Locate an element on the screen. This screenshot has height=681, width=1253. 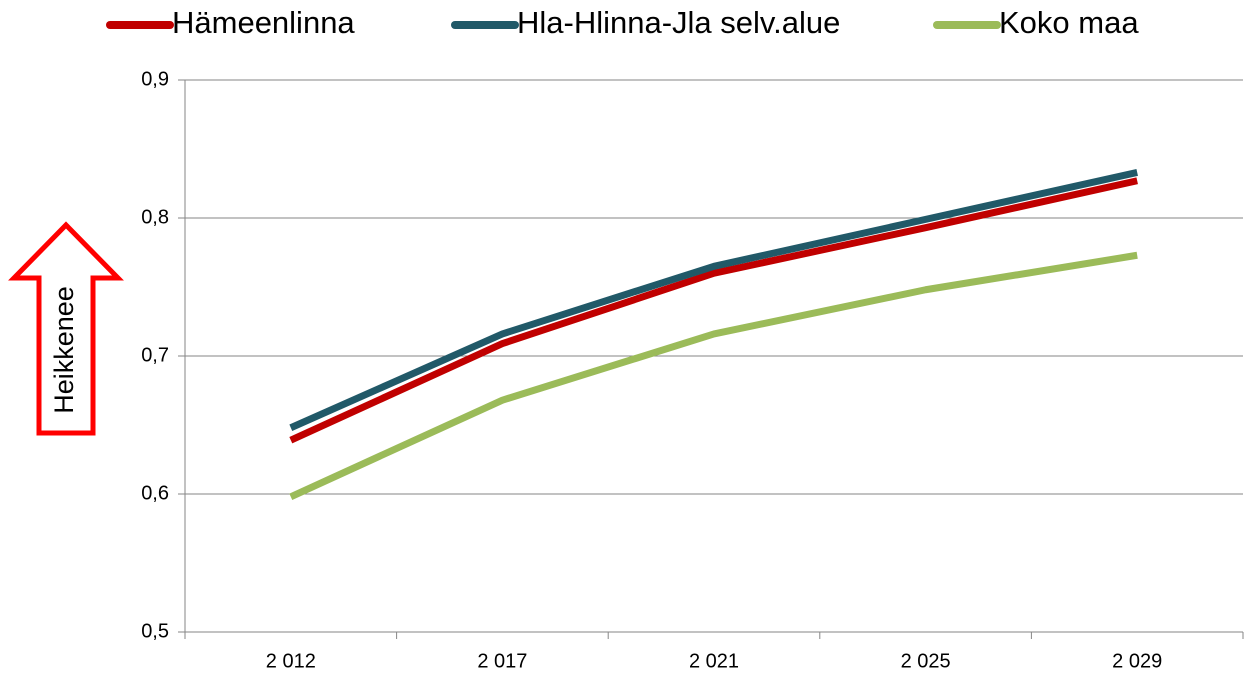
legend-label: Hla-Hlinna-Jla selv.alue is located at coordinates (678, 22).